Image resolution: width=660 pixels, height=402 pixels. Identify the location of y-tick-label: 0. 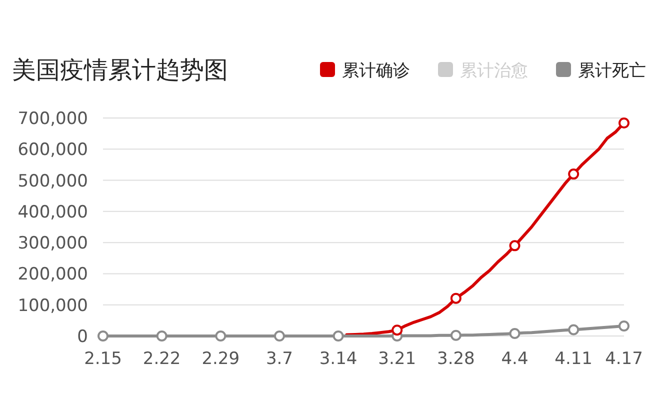
(82, 337).